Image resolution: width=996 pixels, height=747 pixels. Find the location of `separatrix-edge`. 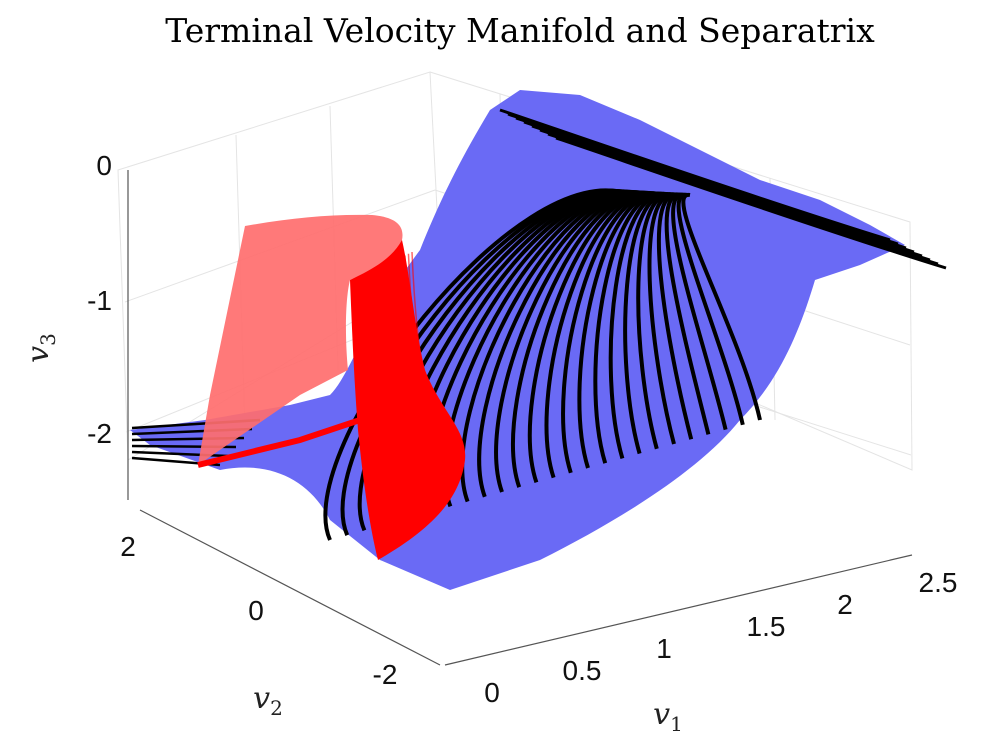

separatrix-edge is located at coordinates (279, 442).